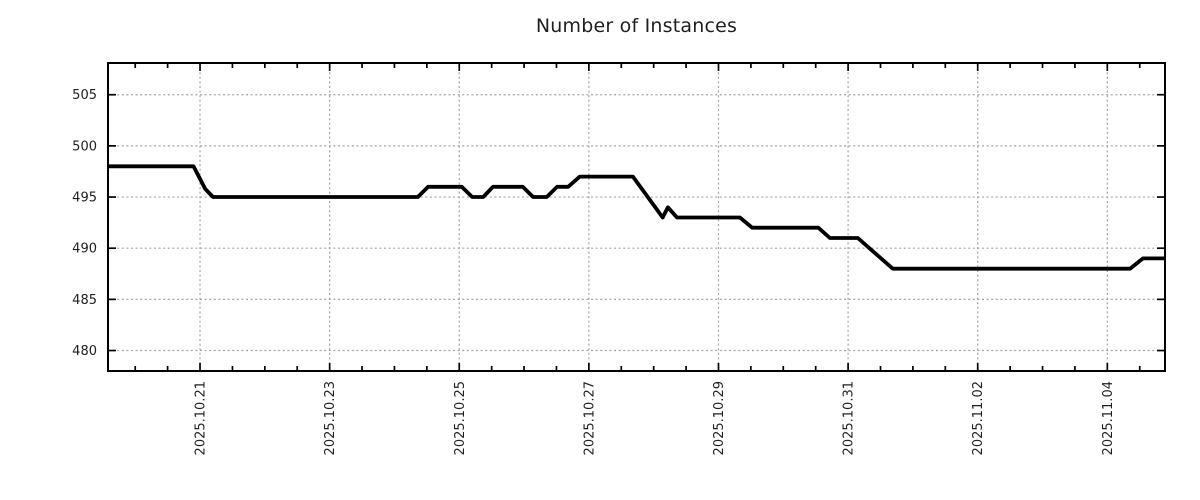 This screenshot has height=500, width=1200. What do you see at coordinates (719, 418) in the screenshot?
I see `x-tick-label: 2025.10.29` at bounding box center [719, 418].